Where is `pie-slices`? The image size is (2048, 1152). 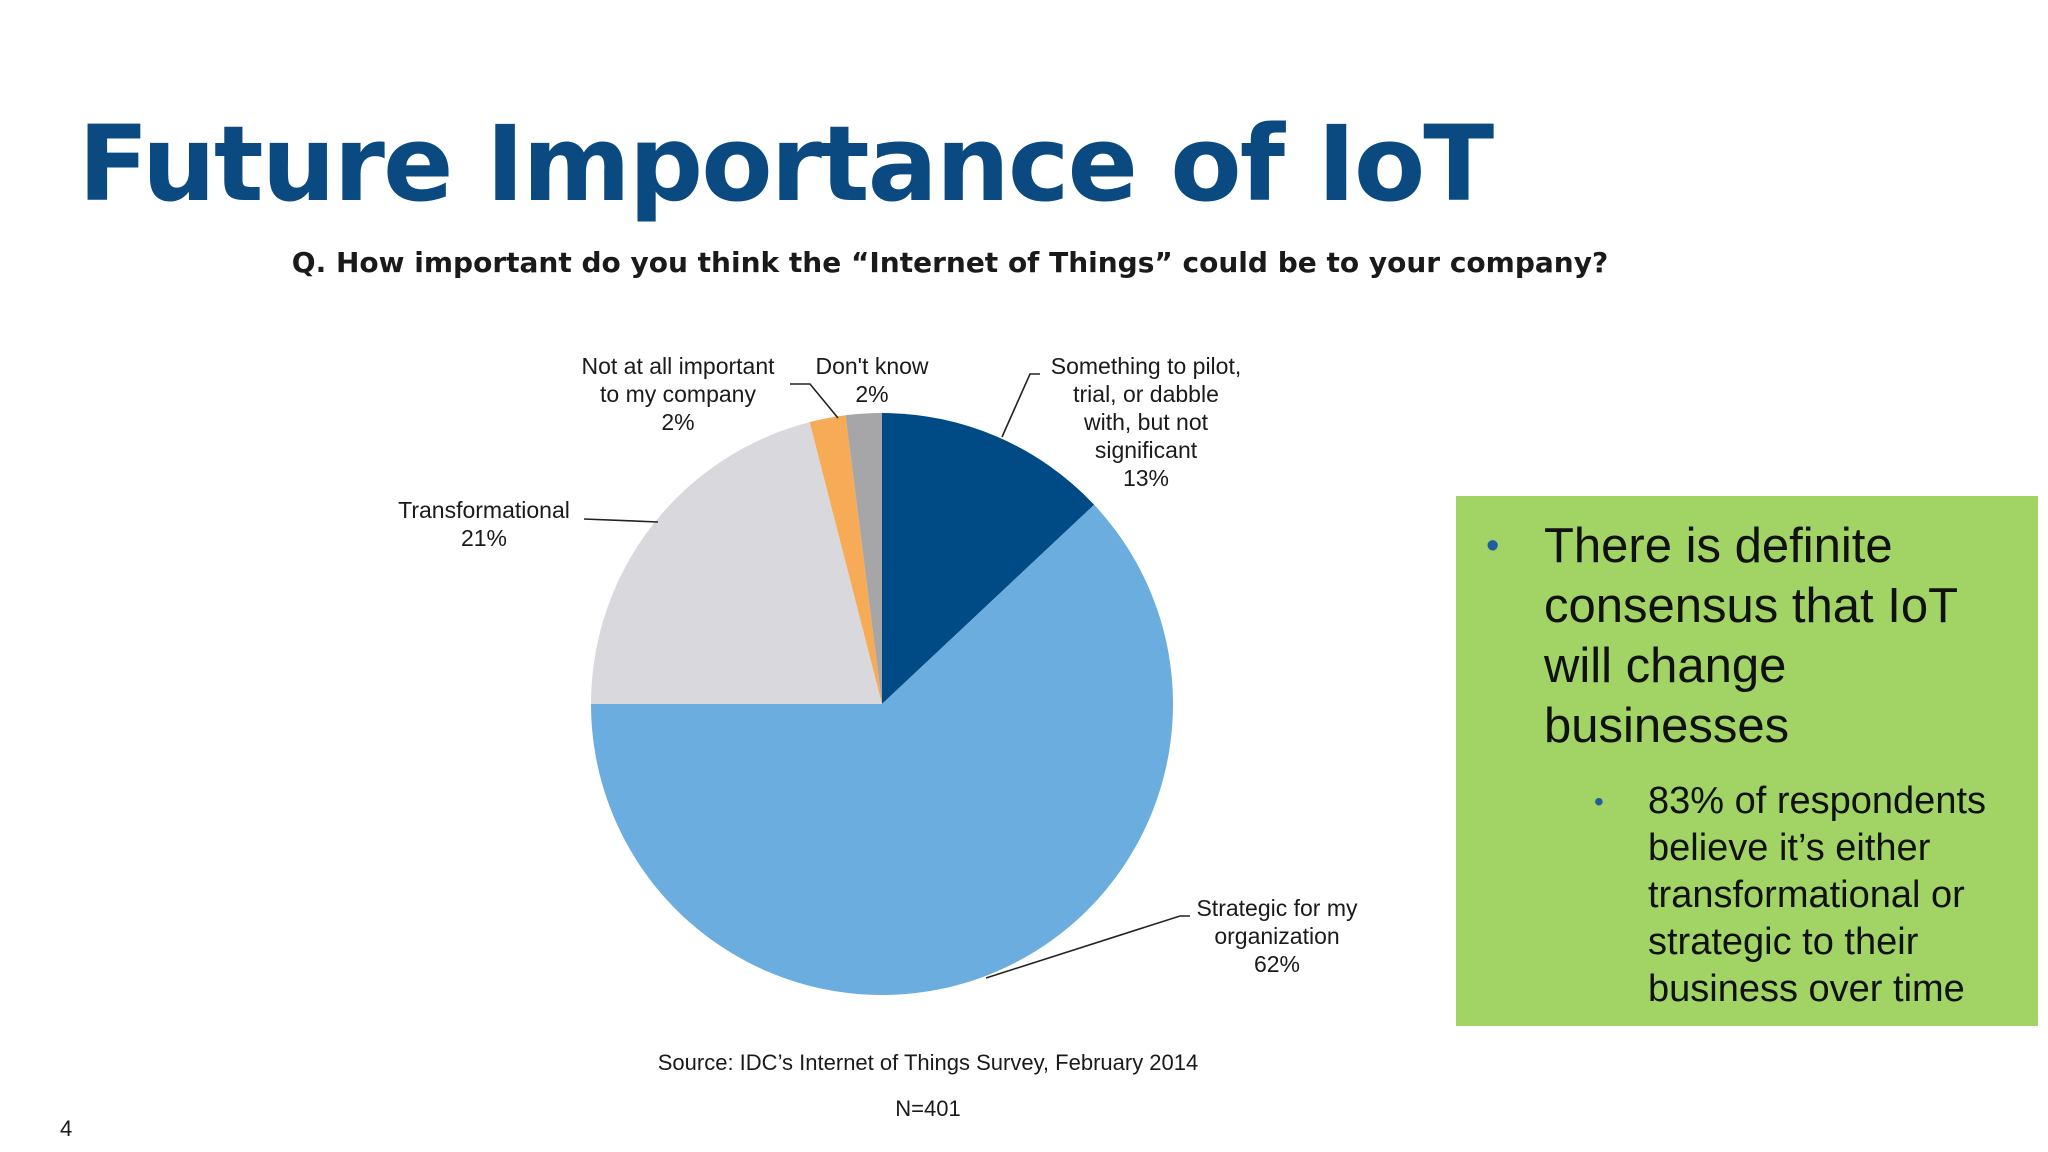
pie-slices is located at coordinates (882, 704).